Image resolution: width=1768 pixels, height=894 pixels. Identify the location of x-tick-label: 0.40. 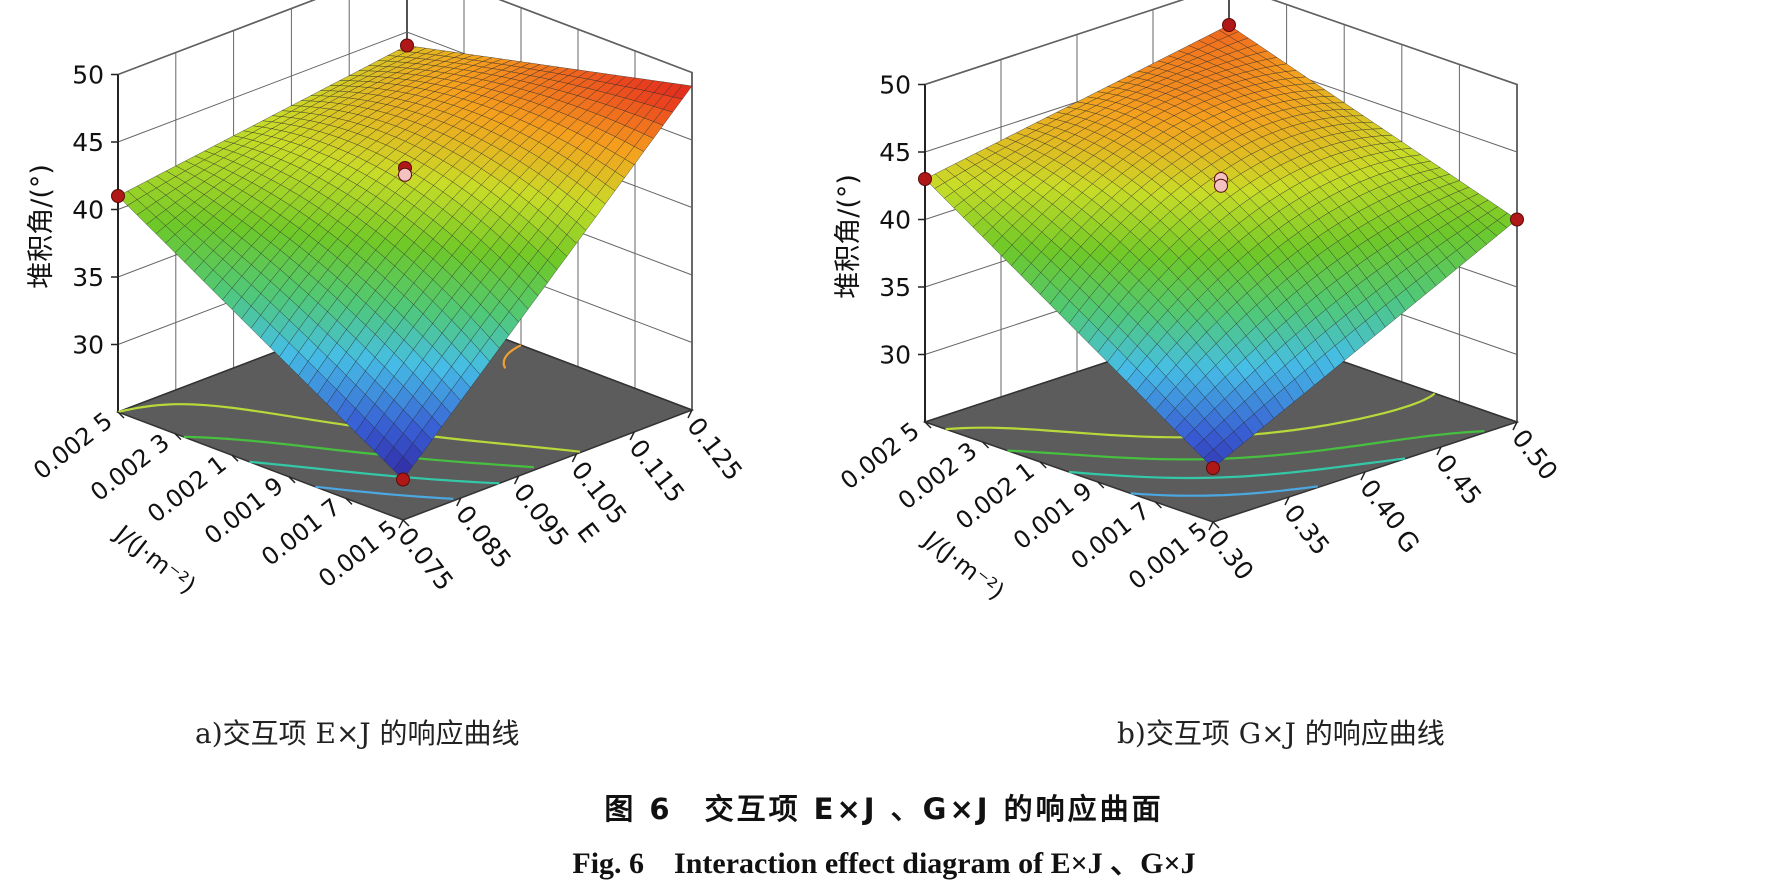
(1382, 505).